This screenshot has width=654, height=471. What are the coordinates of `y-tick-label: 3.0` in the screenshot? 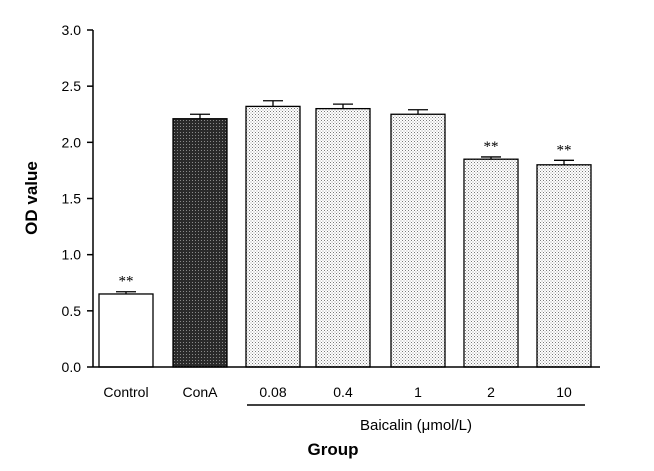 It's located at (72, 30).